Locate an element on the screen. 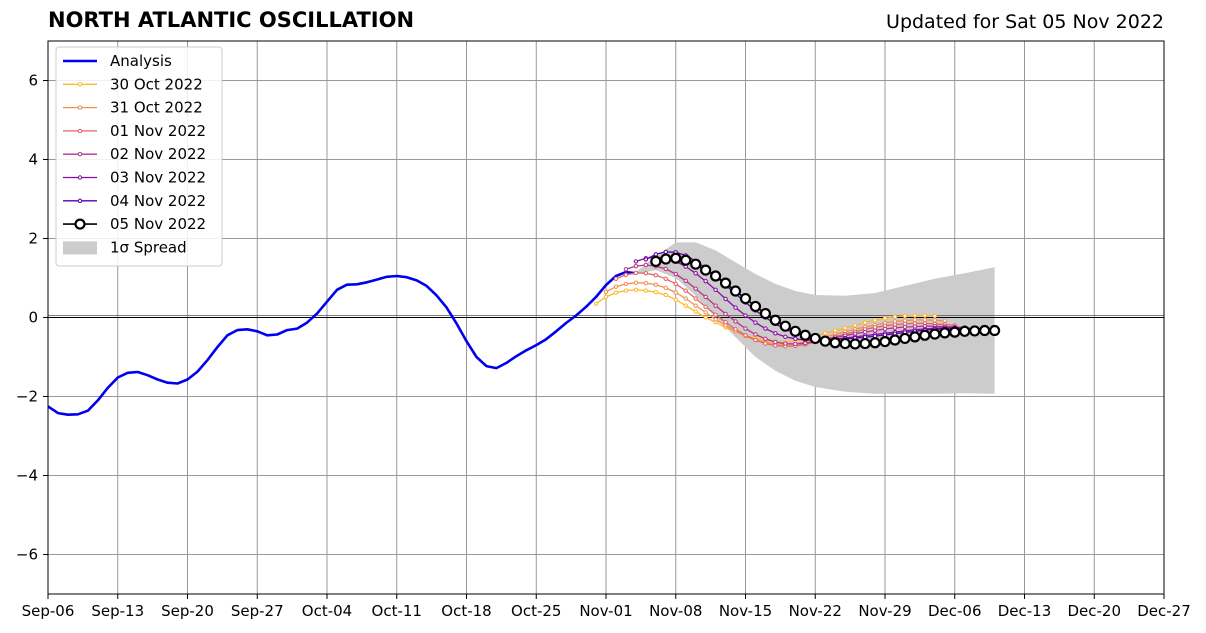 The height and width of the screenshot is (633, 1206). x-tick-label: Nov-22 is located at coordinates (815, 611).